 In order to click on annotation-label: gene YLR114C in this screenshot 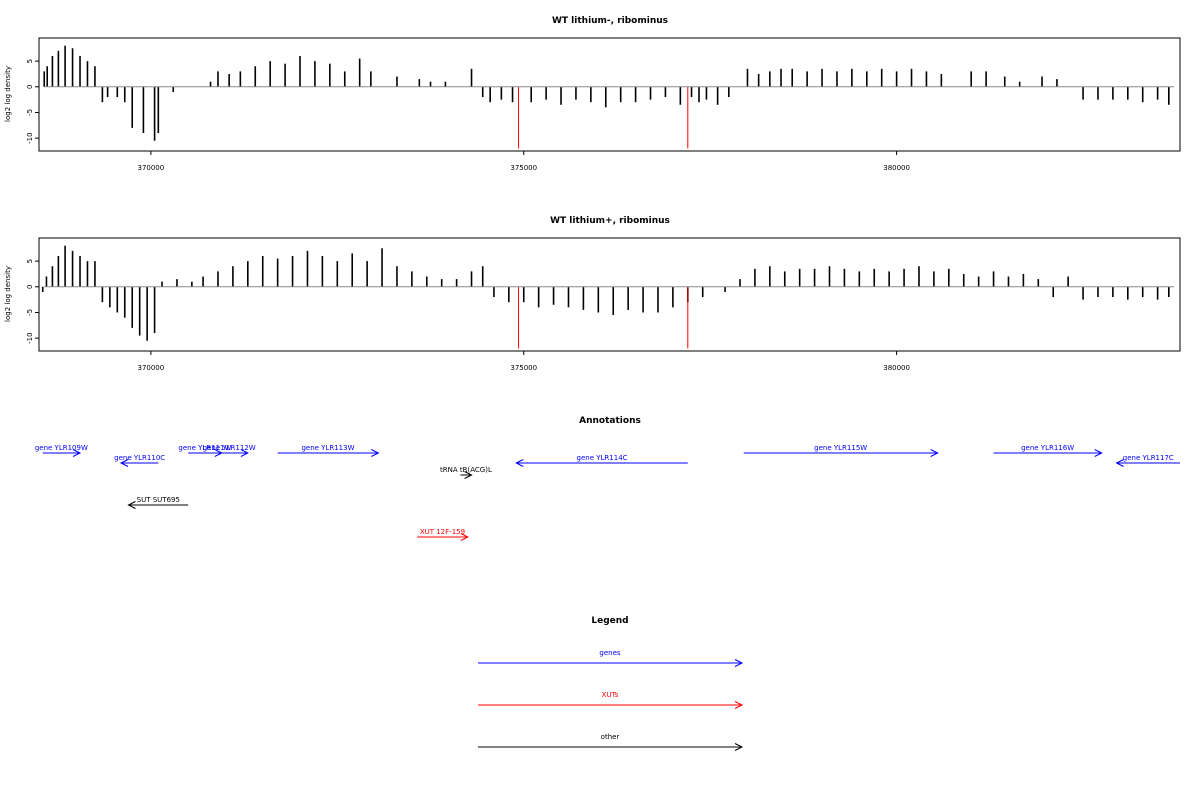, I will do `click(602, 458)`.